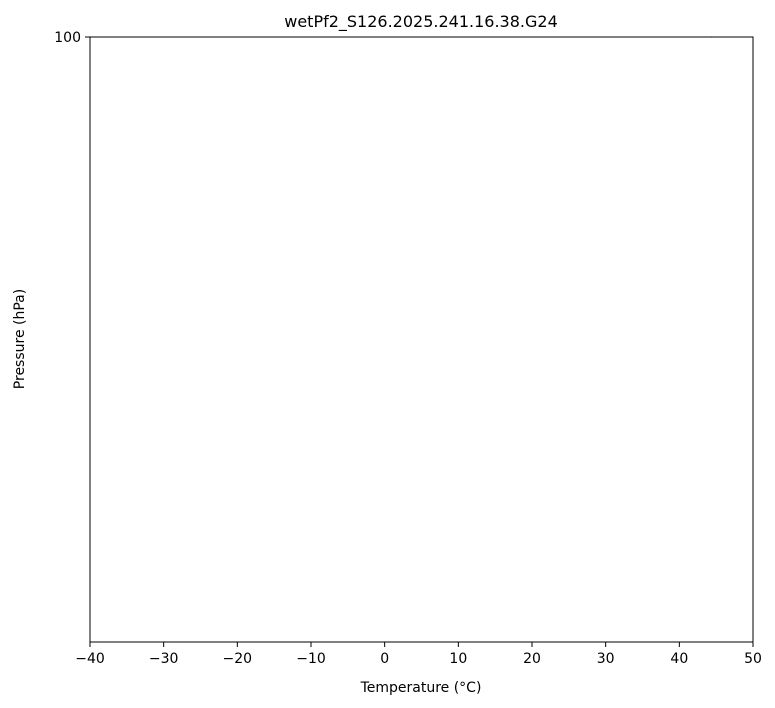 The height and width of the screenshot is (708, 775). I want to click on x-tick-label: −20, so click(238, 659).